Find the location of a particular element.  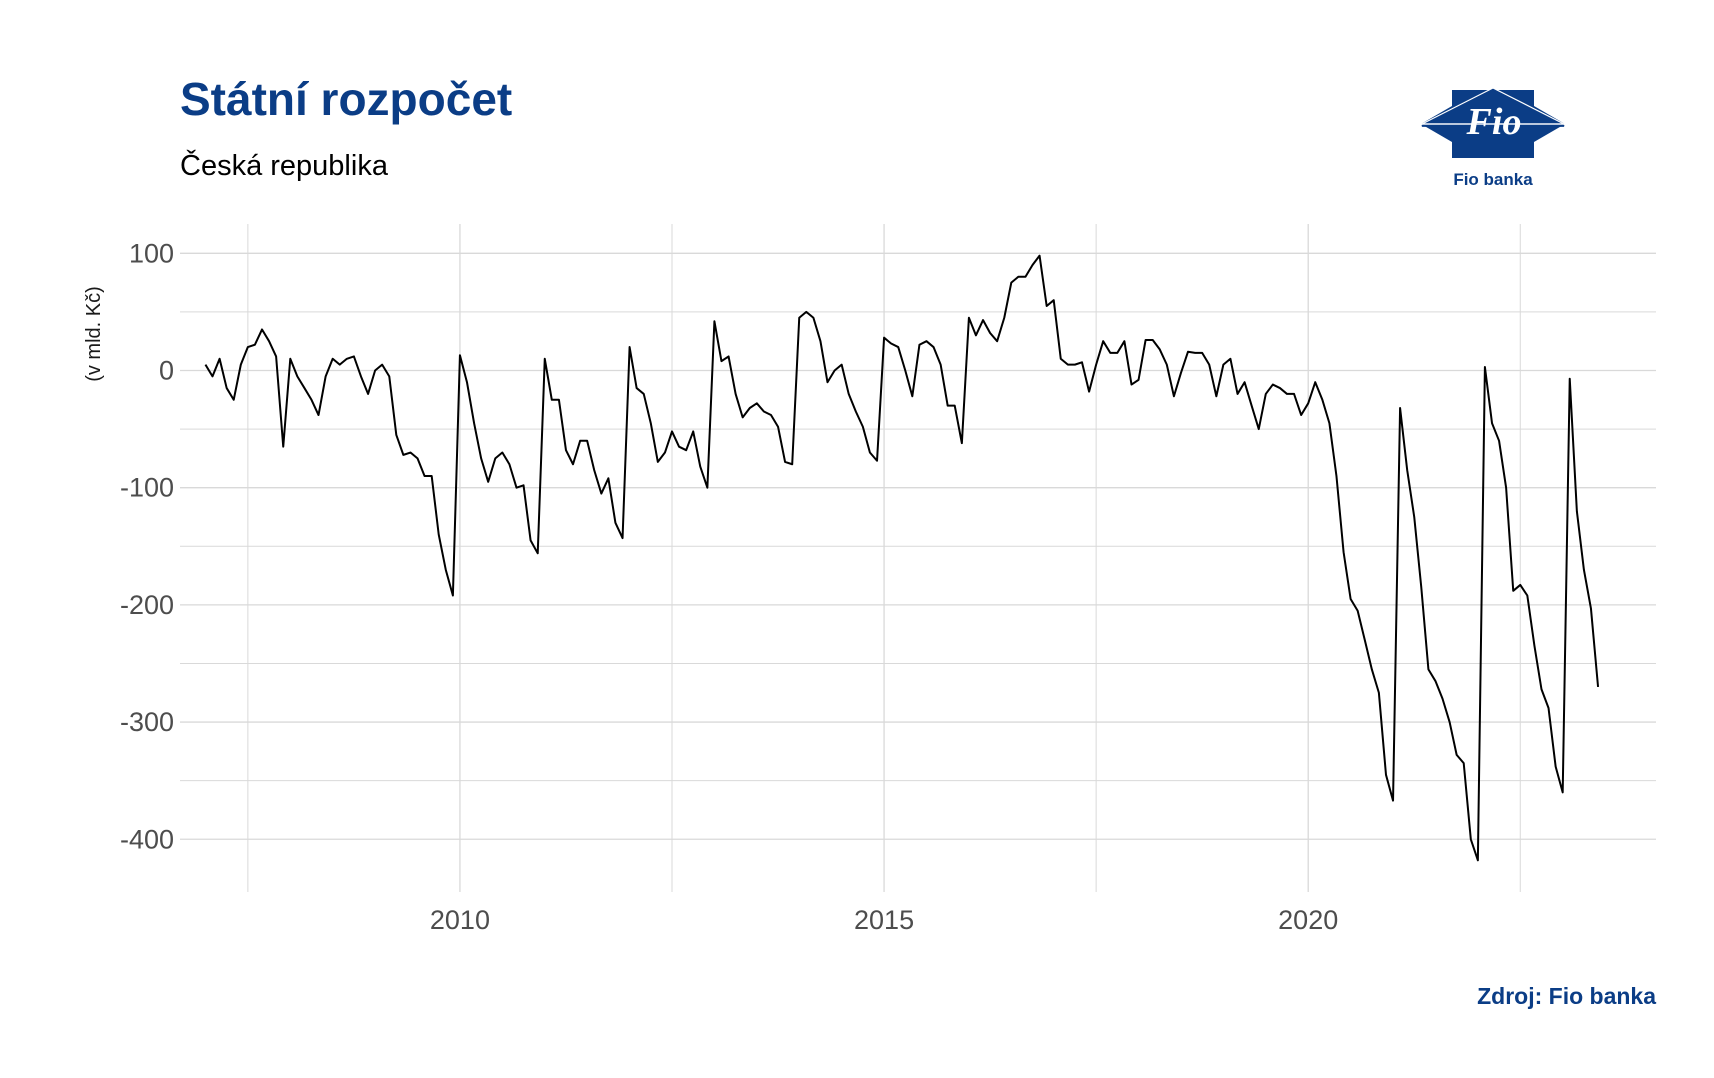

y-tick-label: -300 is located at coordinates (147, 722).